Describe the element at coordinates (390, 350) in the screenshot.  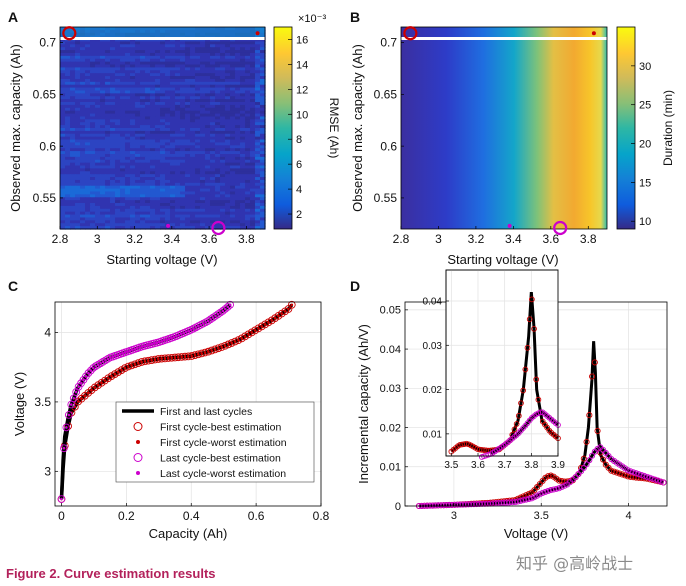
I see `y-tick-label: 0.04` at that location.